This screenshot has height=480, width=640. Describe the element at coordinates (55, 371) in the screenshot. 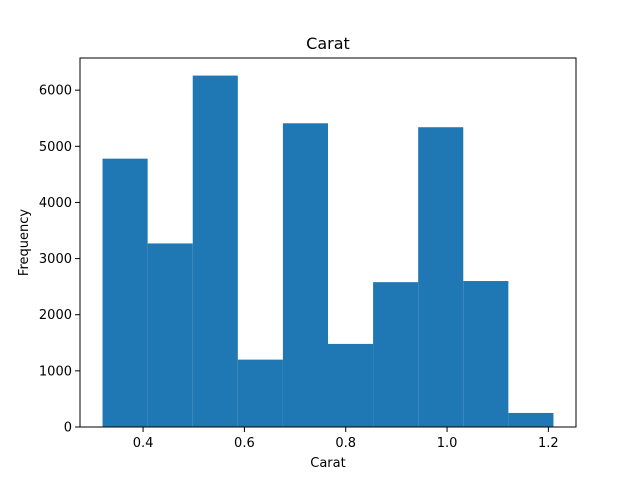

I see `y-tick-label: 1000` at that location.